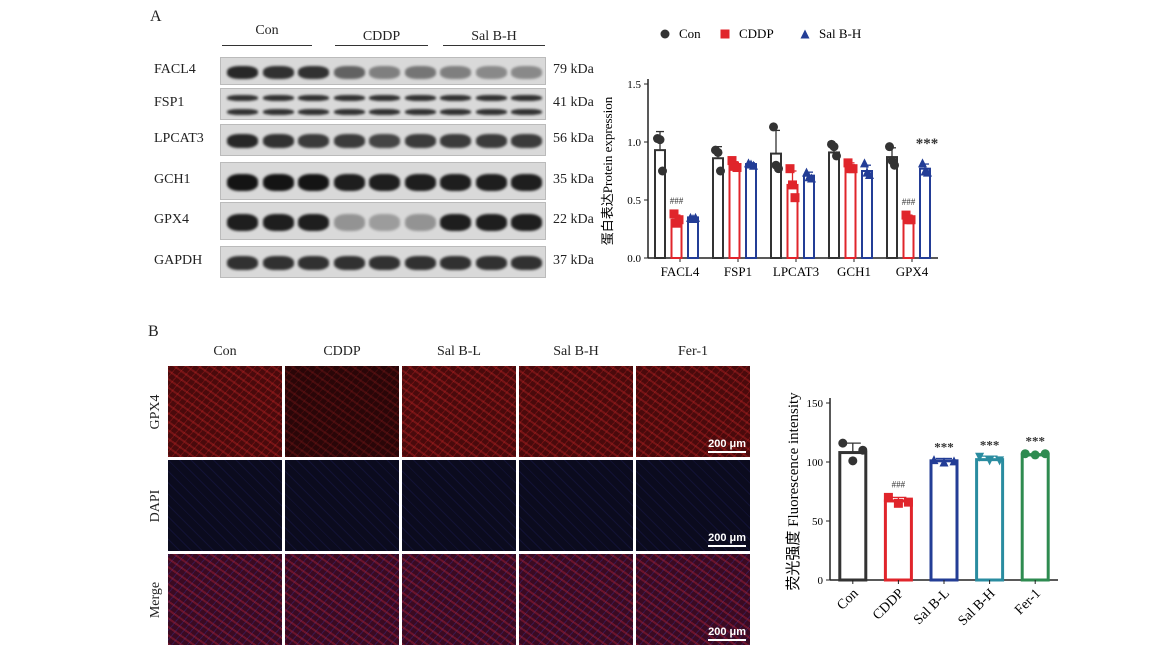  Describe the element at coordinates (680, 271) in the screenshot. I see `x-tick-label: FACL4` at that location.